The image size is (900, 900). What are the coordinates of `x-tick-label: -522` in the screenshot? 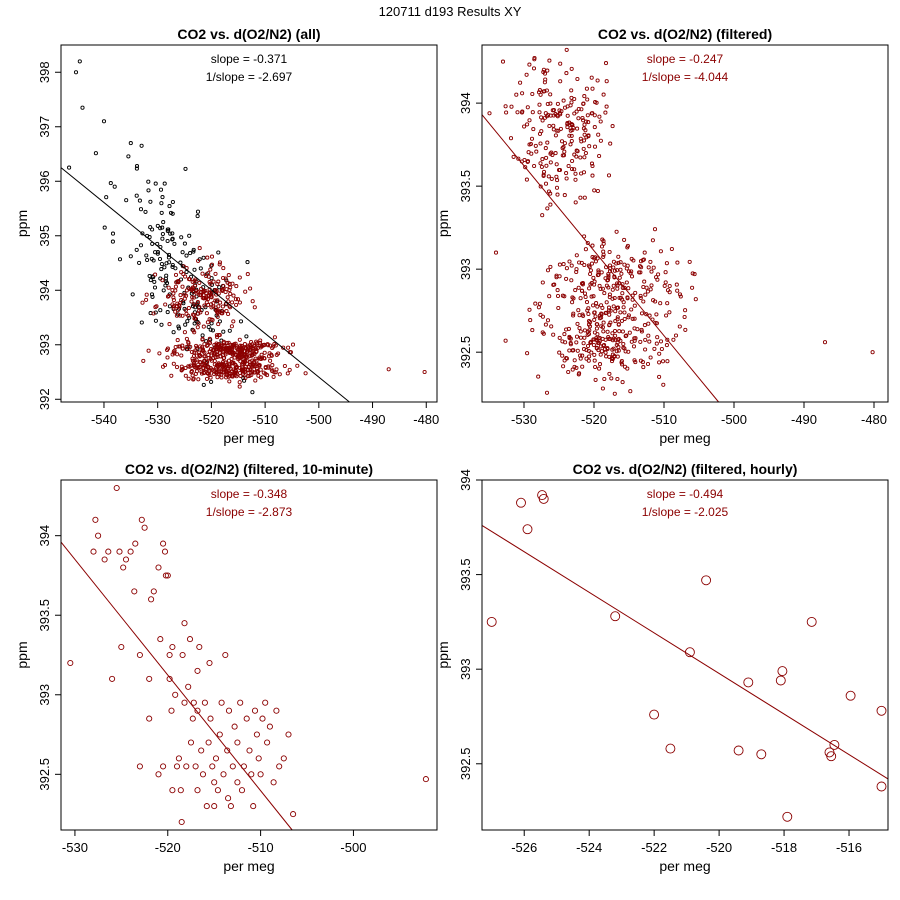 It's located at (654, 847).